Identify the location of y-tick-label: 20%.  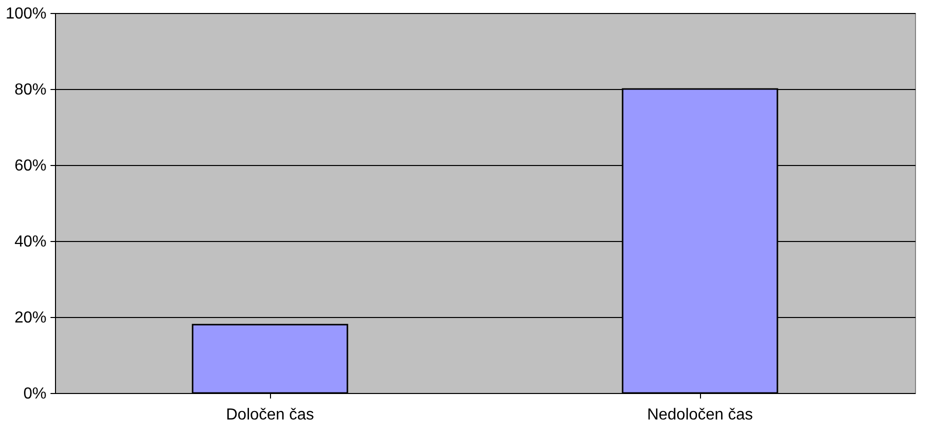
(30, 318).